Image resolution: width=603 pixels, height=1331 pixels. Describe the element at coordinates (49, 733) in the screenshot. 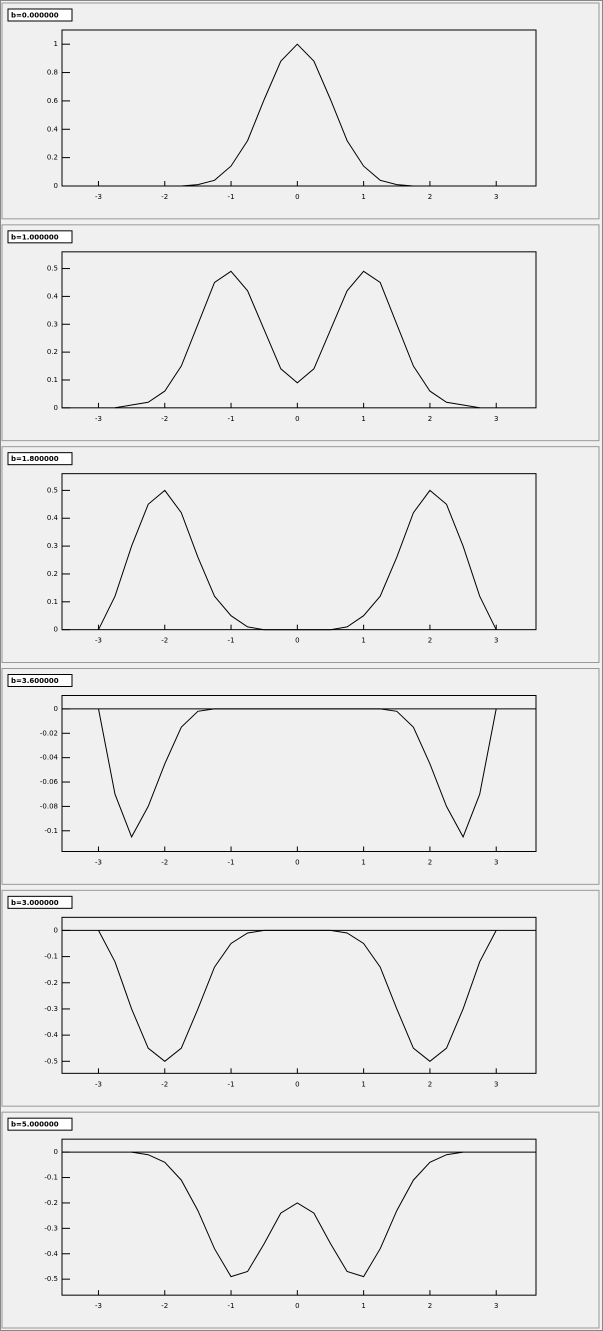

I see `y-tick-label: -0.02` at that location.